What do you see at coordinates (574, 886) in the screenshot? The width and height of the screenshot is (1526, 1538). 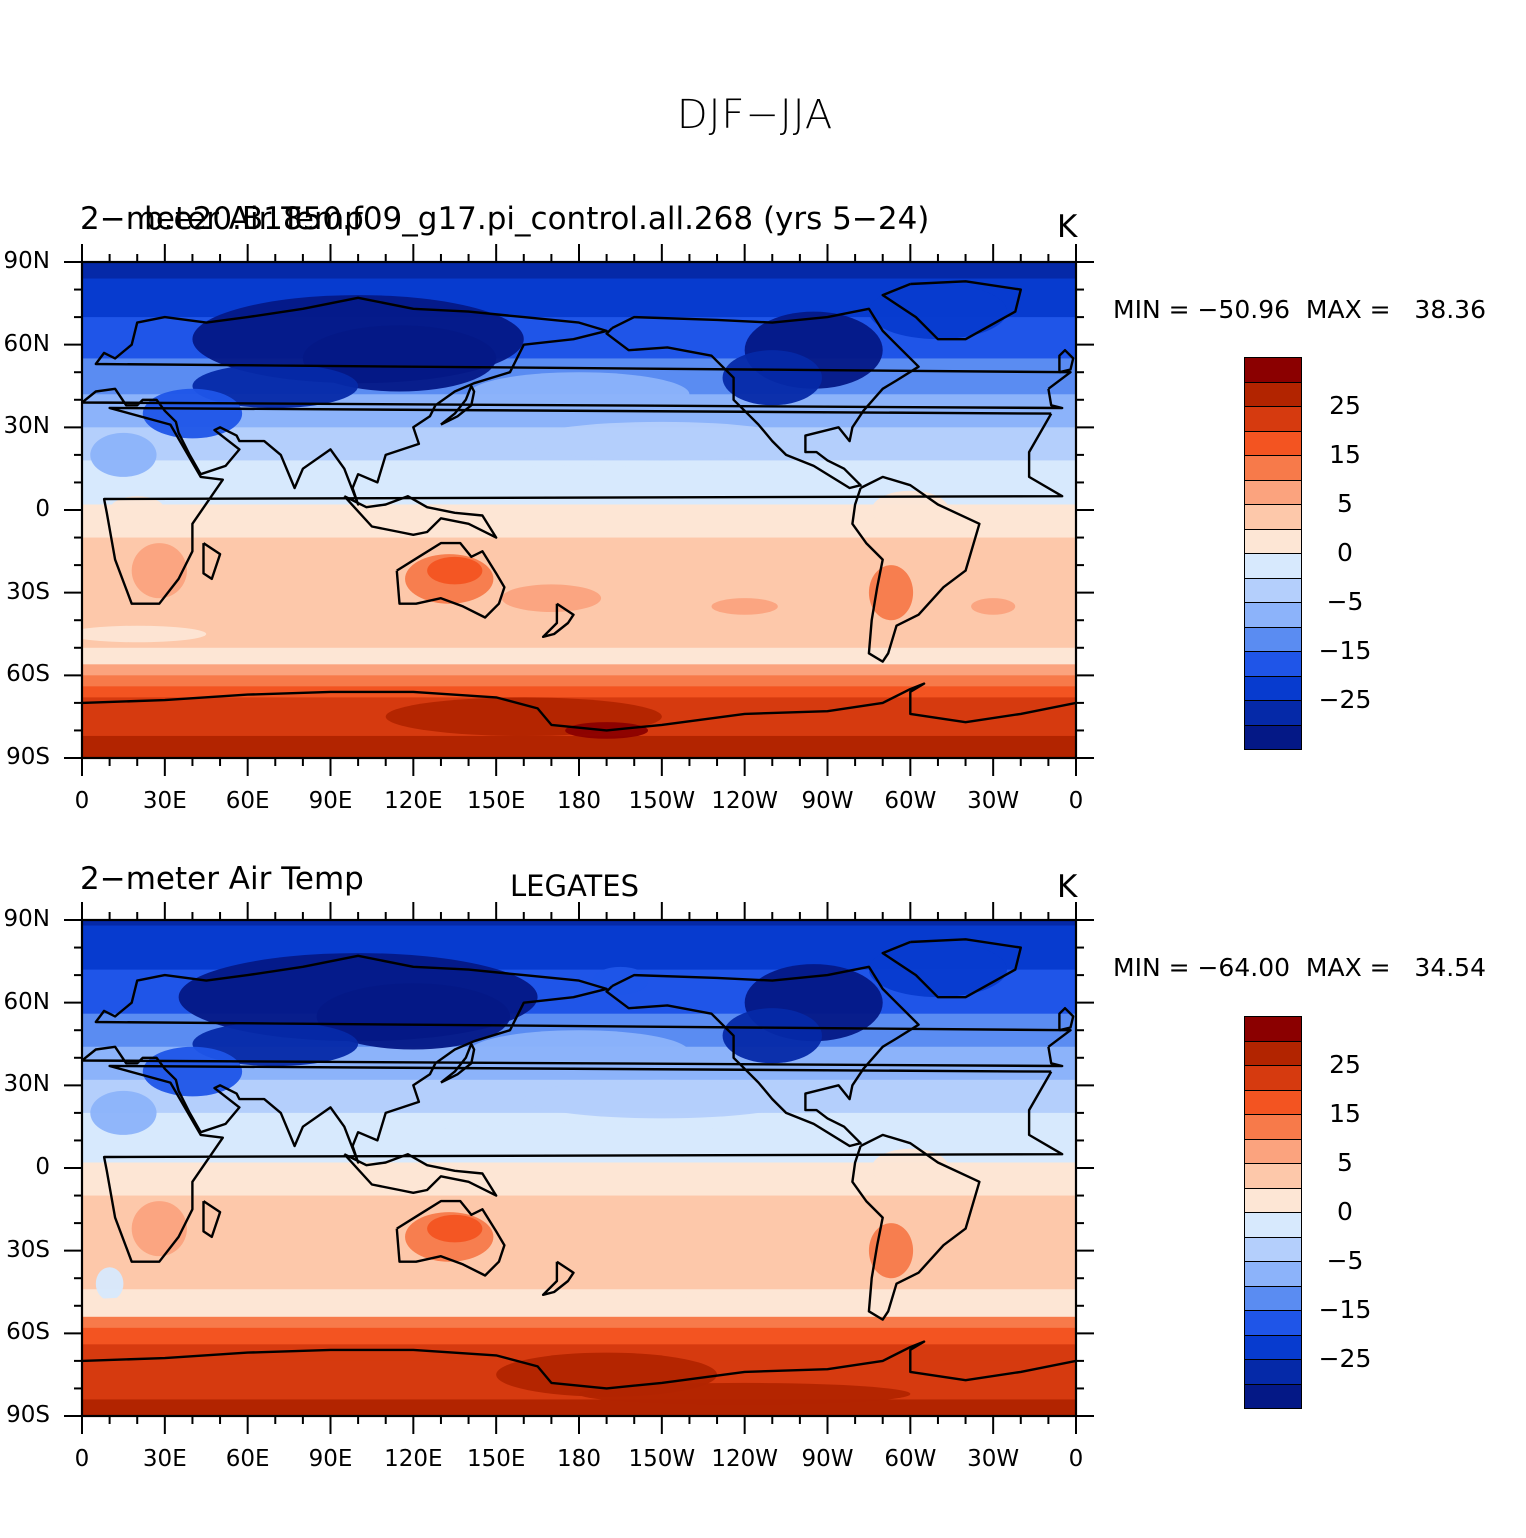 I see `panel2-center-label: LEGATES` at bounding box center [574, 886].